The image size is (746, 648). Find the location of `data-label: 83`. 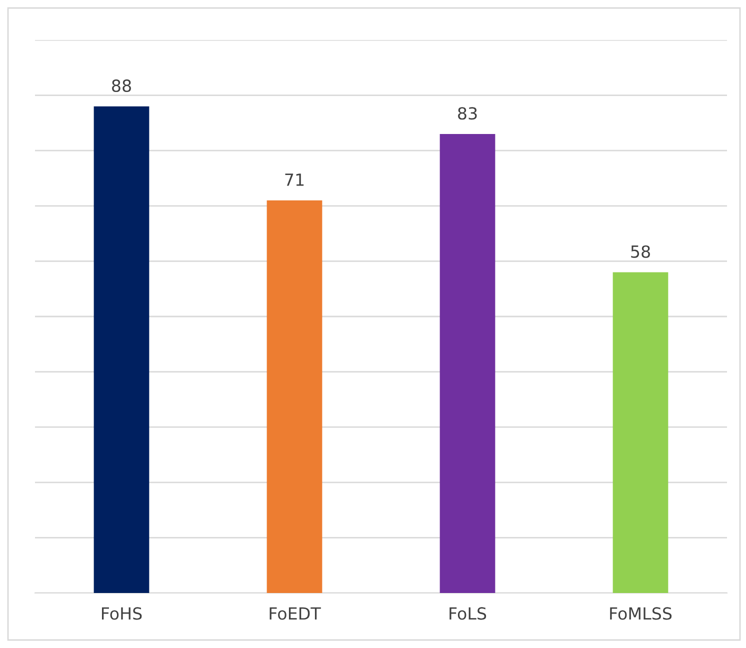

data-label: 83 is located at coordinates (467, 113).